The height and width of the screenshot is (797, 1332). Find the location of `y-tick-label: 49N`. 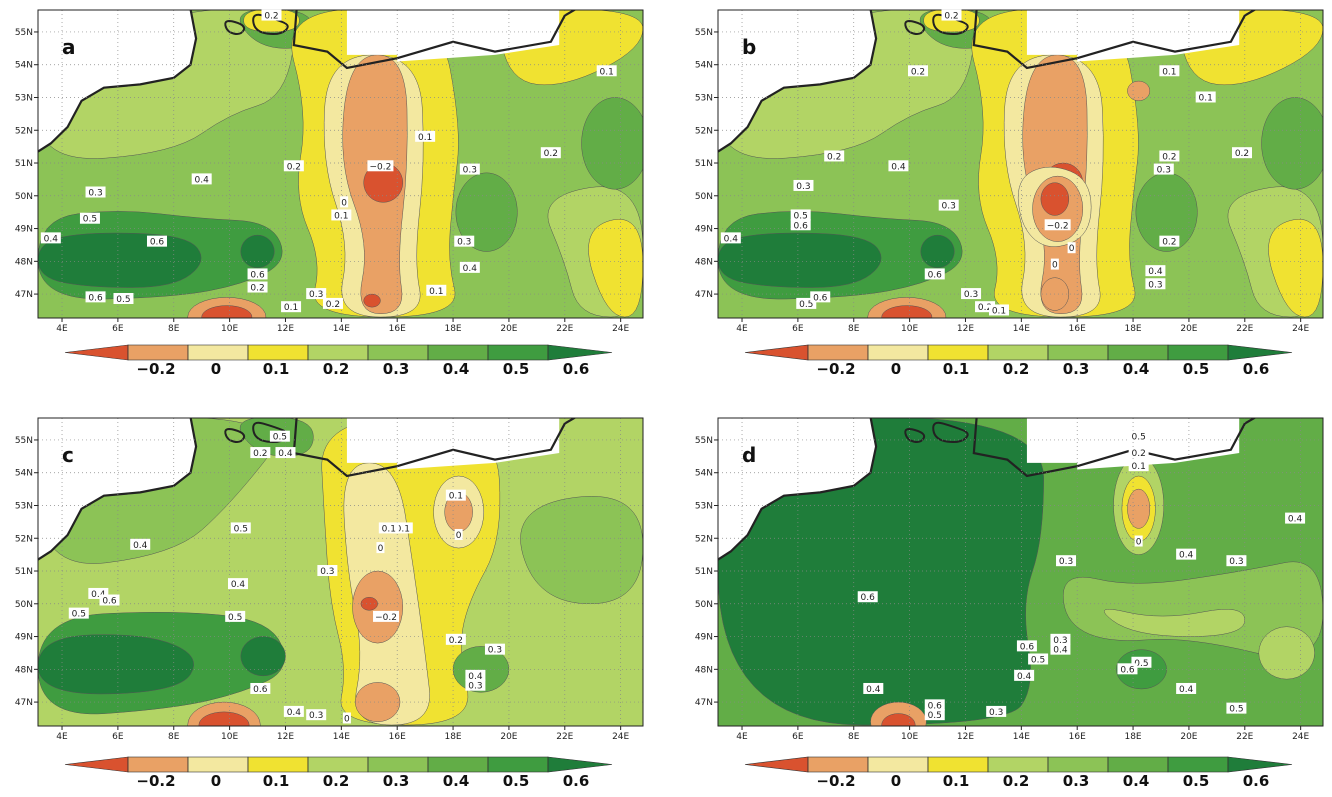

y-tick-label: 49N is located at coordinates (24, 230).